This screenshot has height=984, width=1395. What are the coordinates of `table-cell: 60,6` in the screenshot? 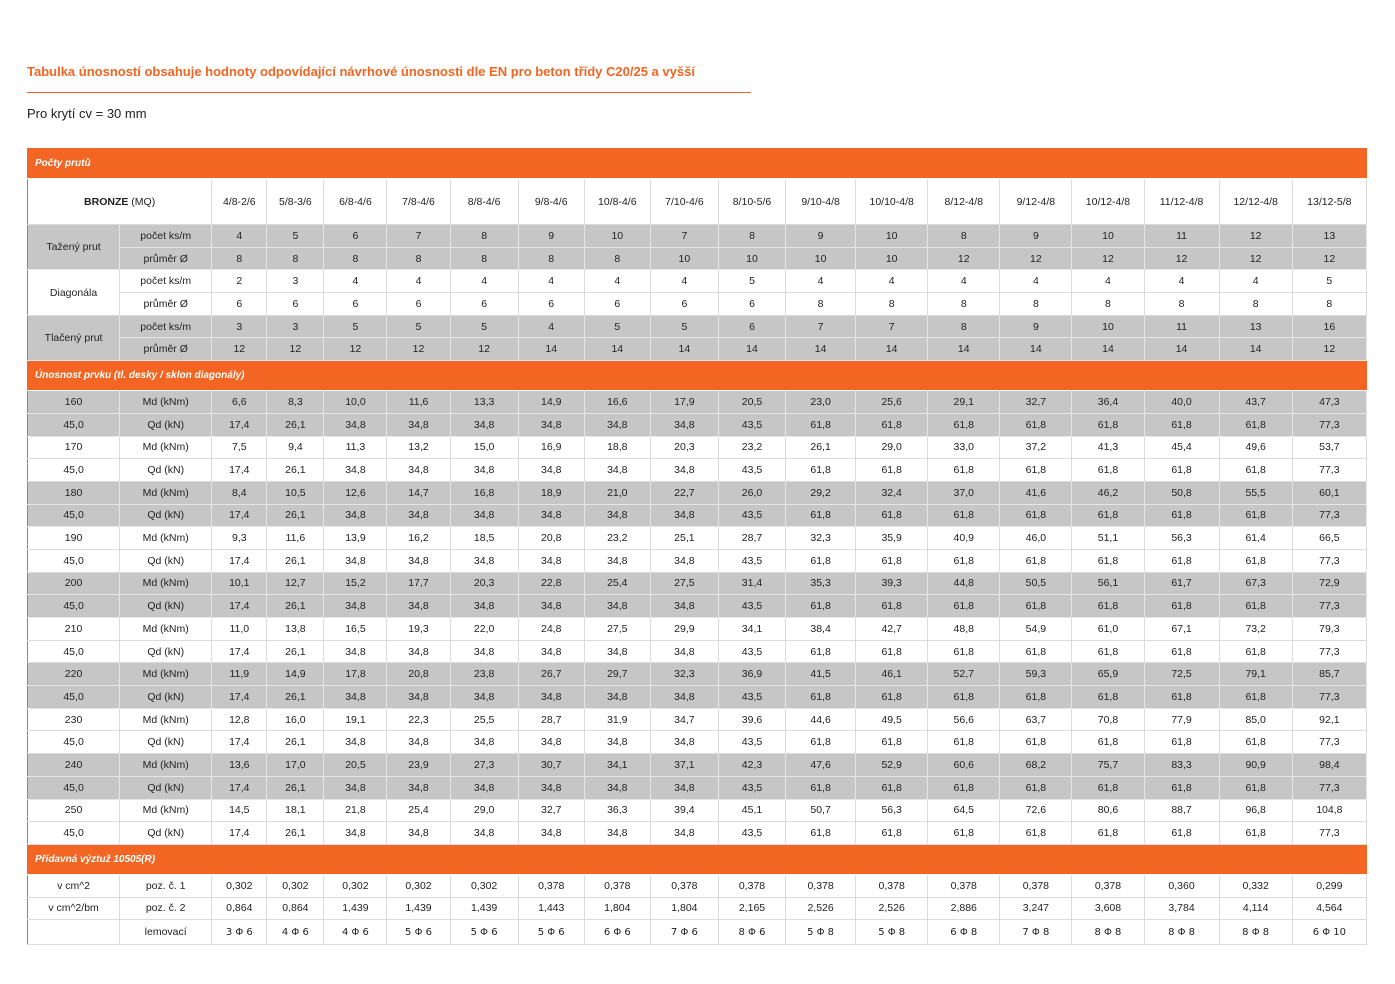 It's located at (964, 765).